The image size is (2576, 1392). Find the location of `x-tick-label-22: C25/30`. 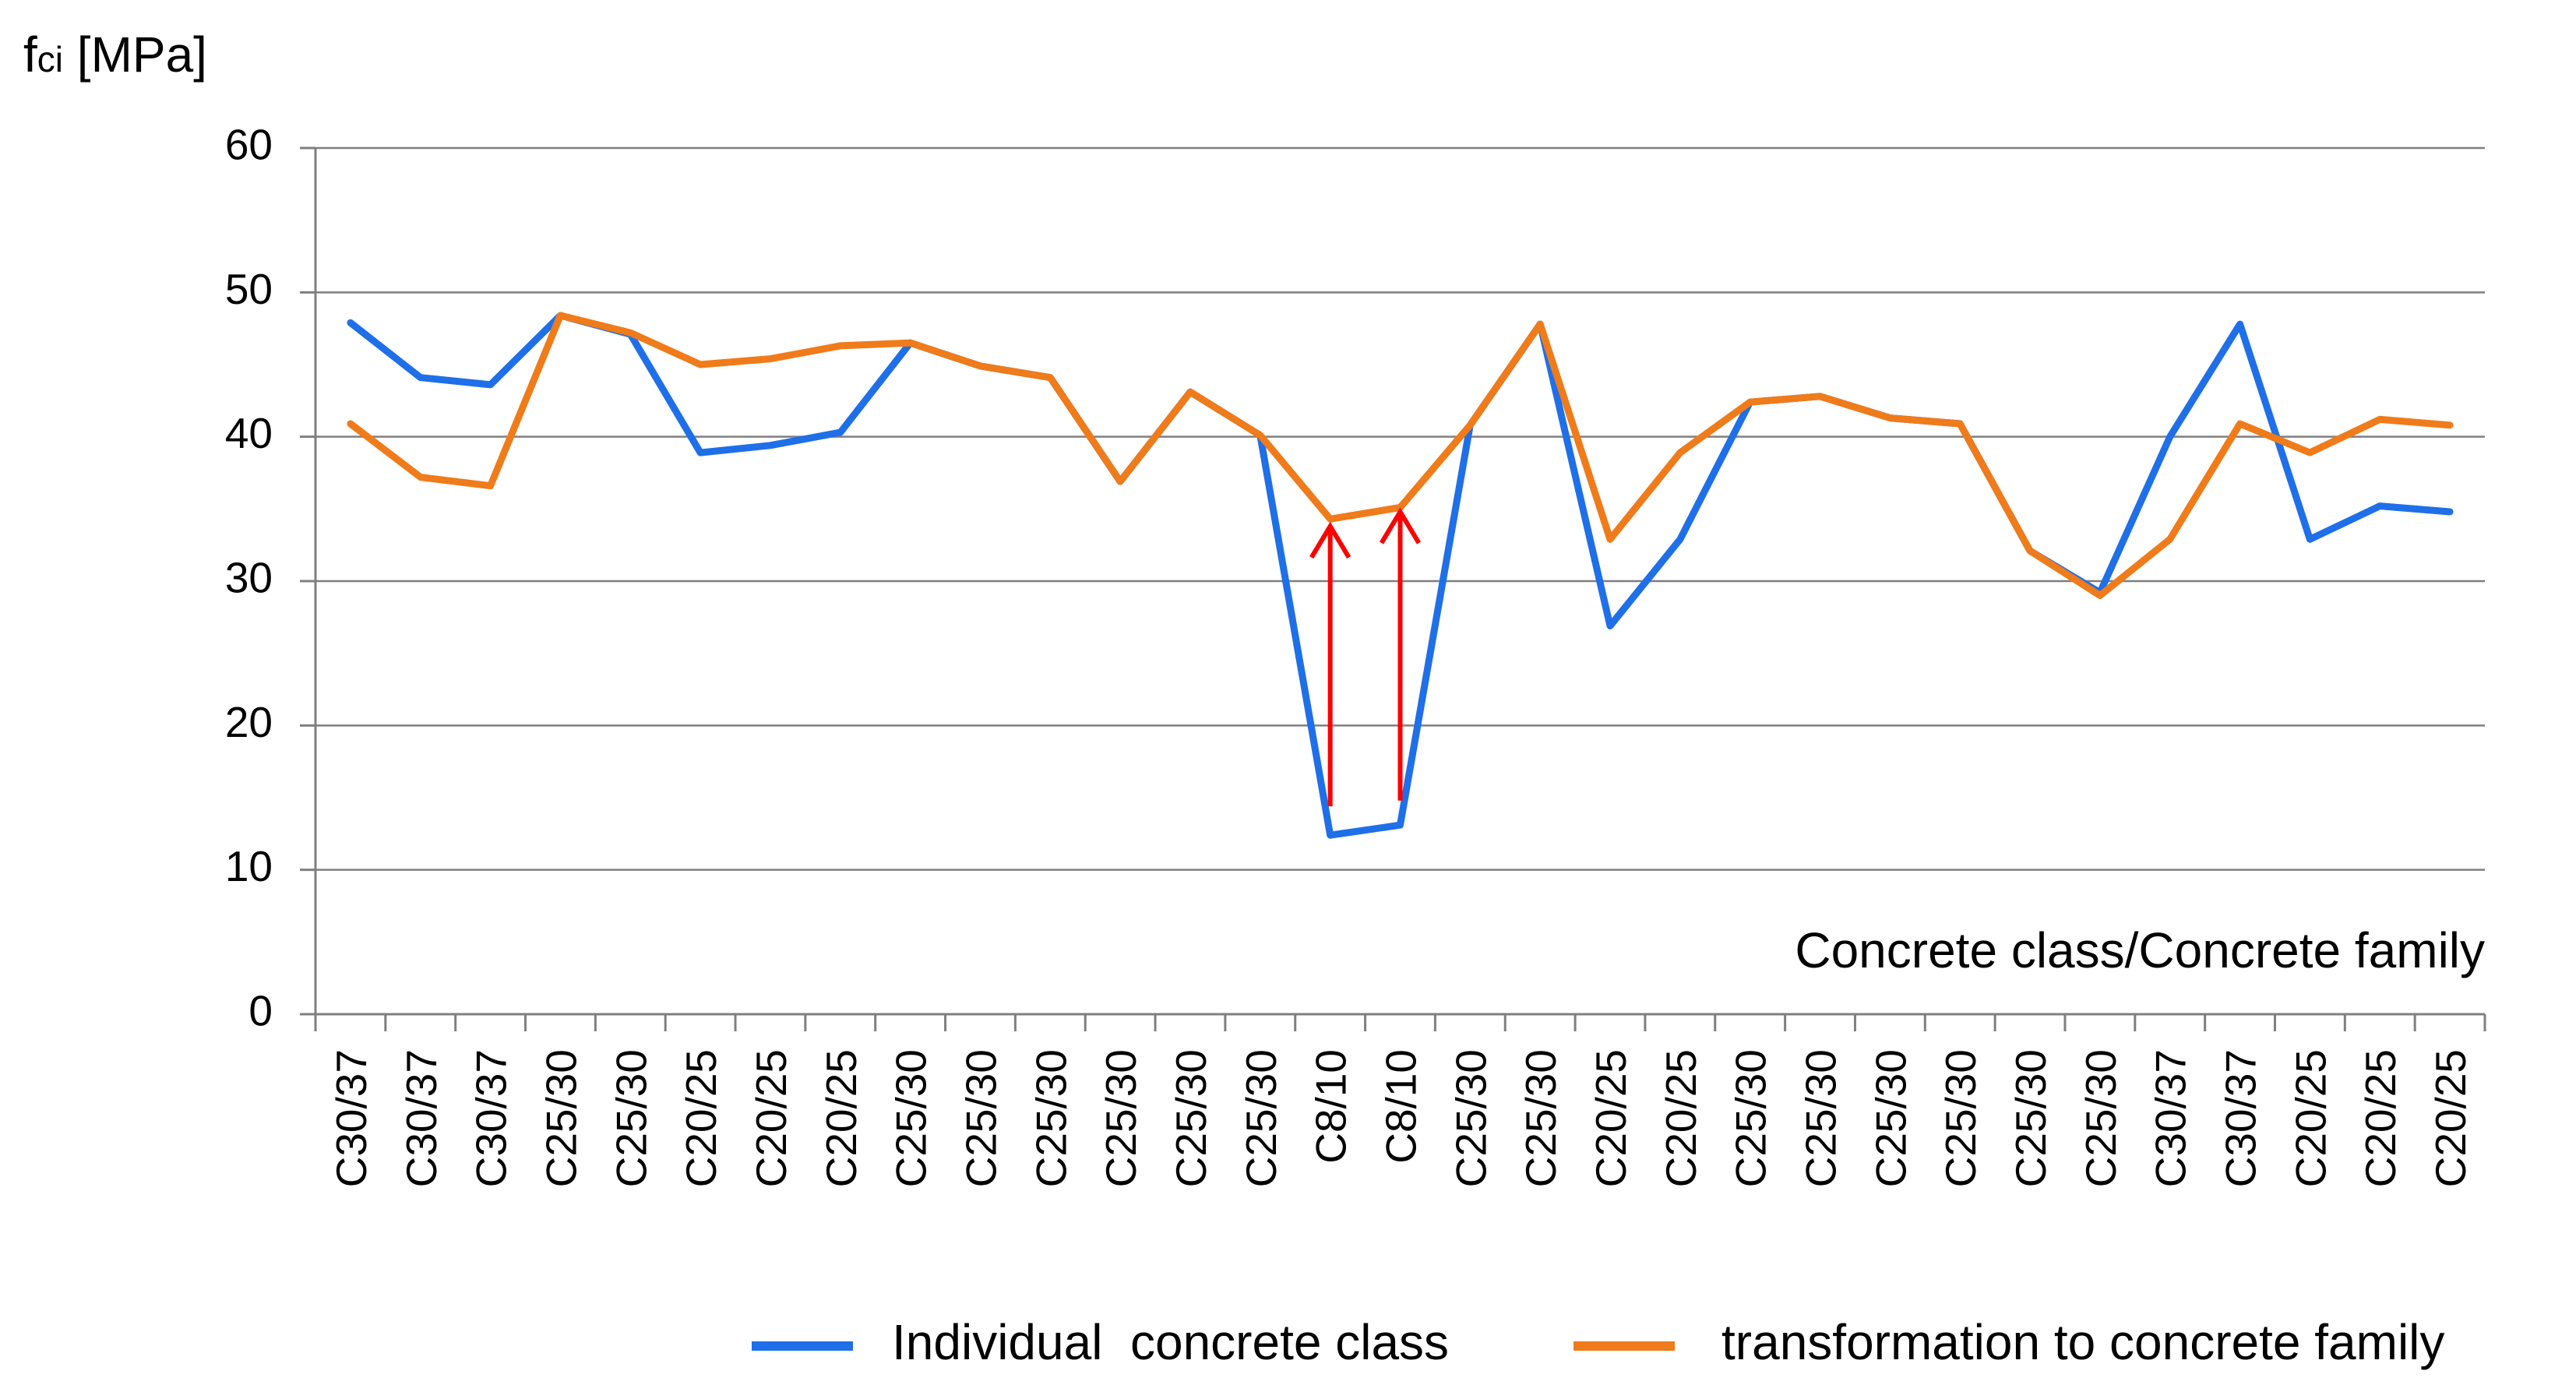

x-tick-label-22: C25/30 is located at coordinates (1890, 1118).